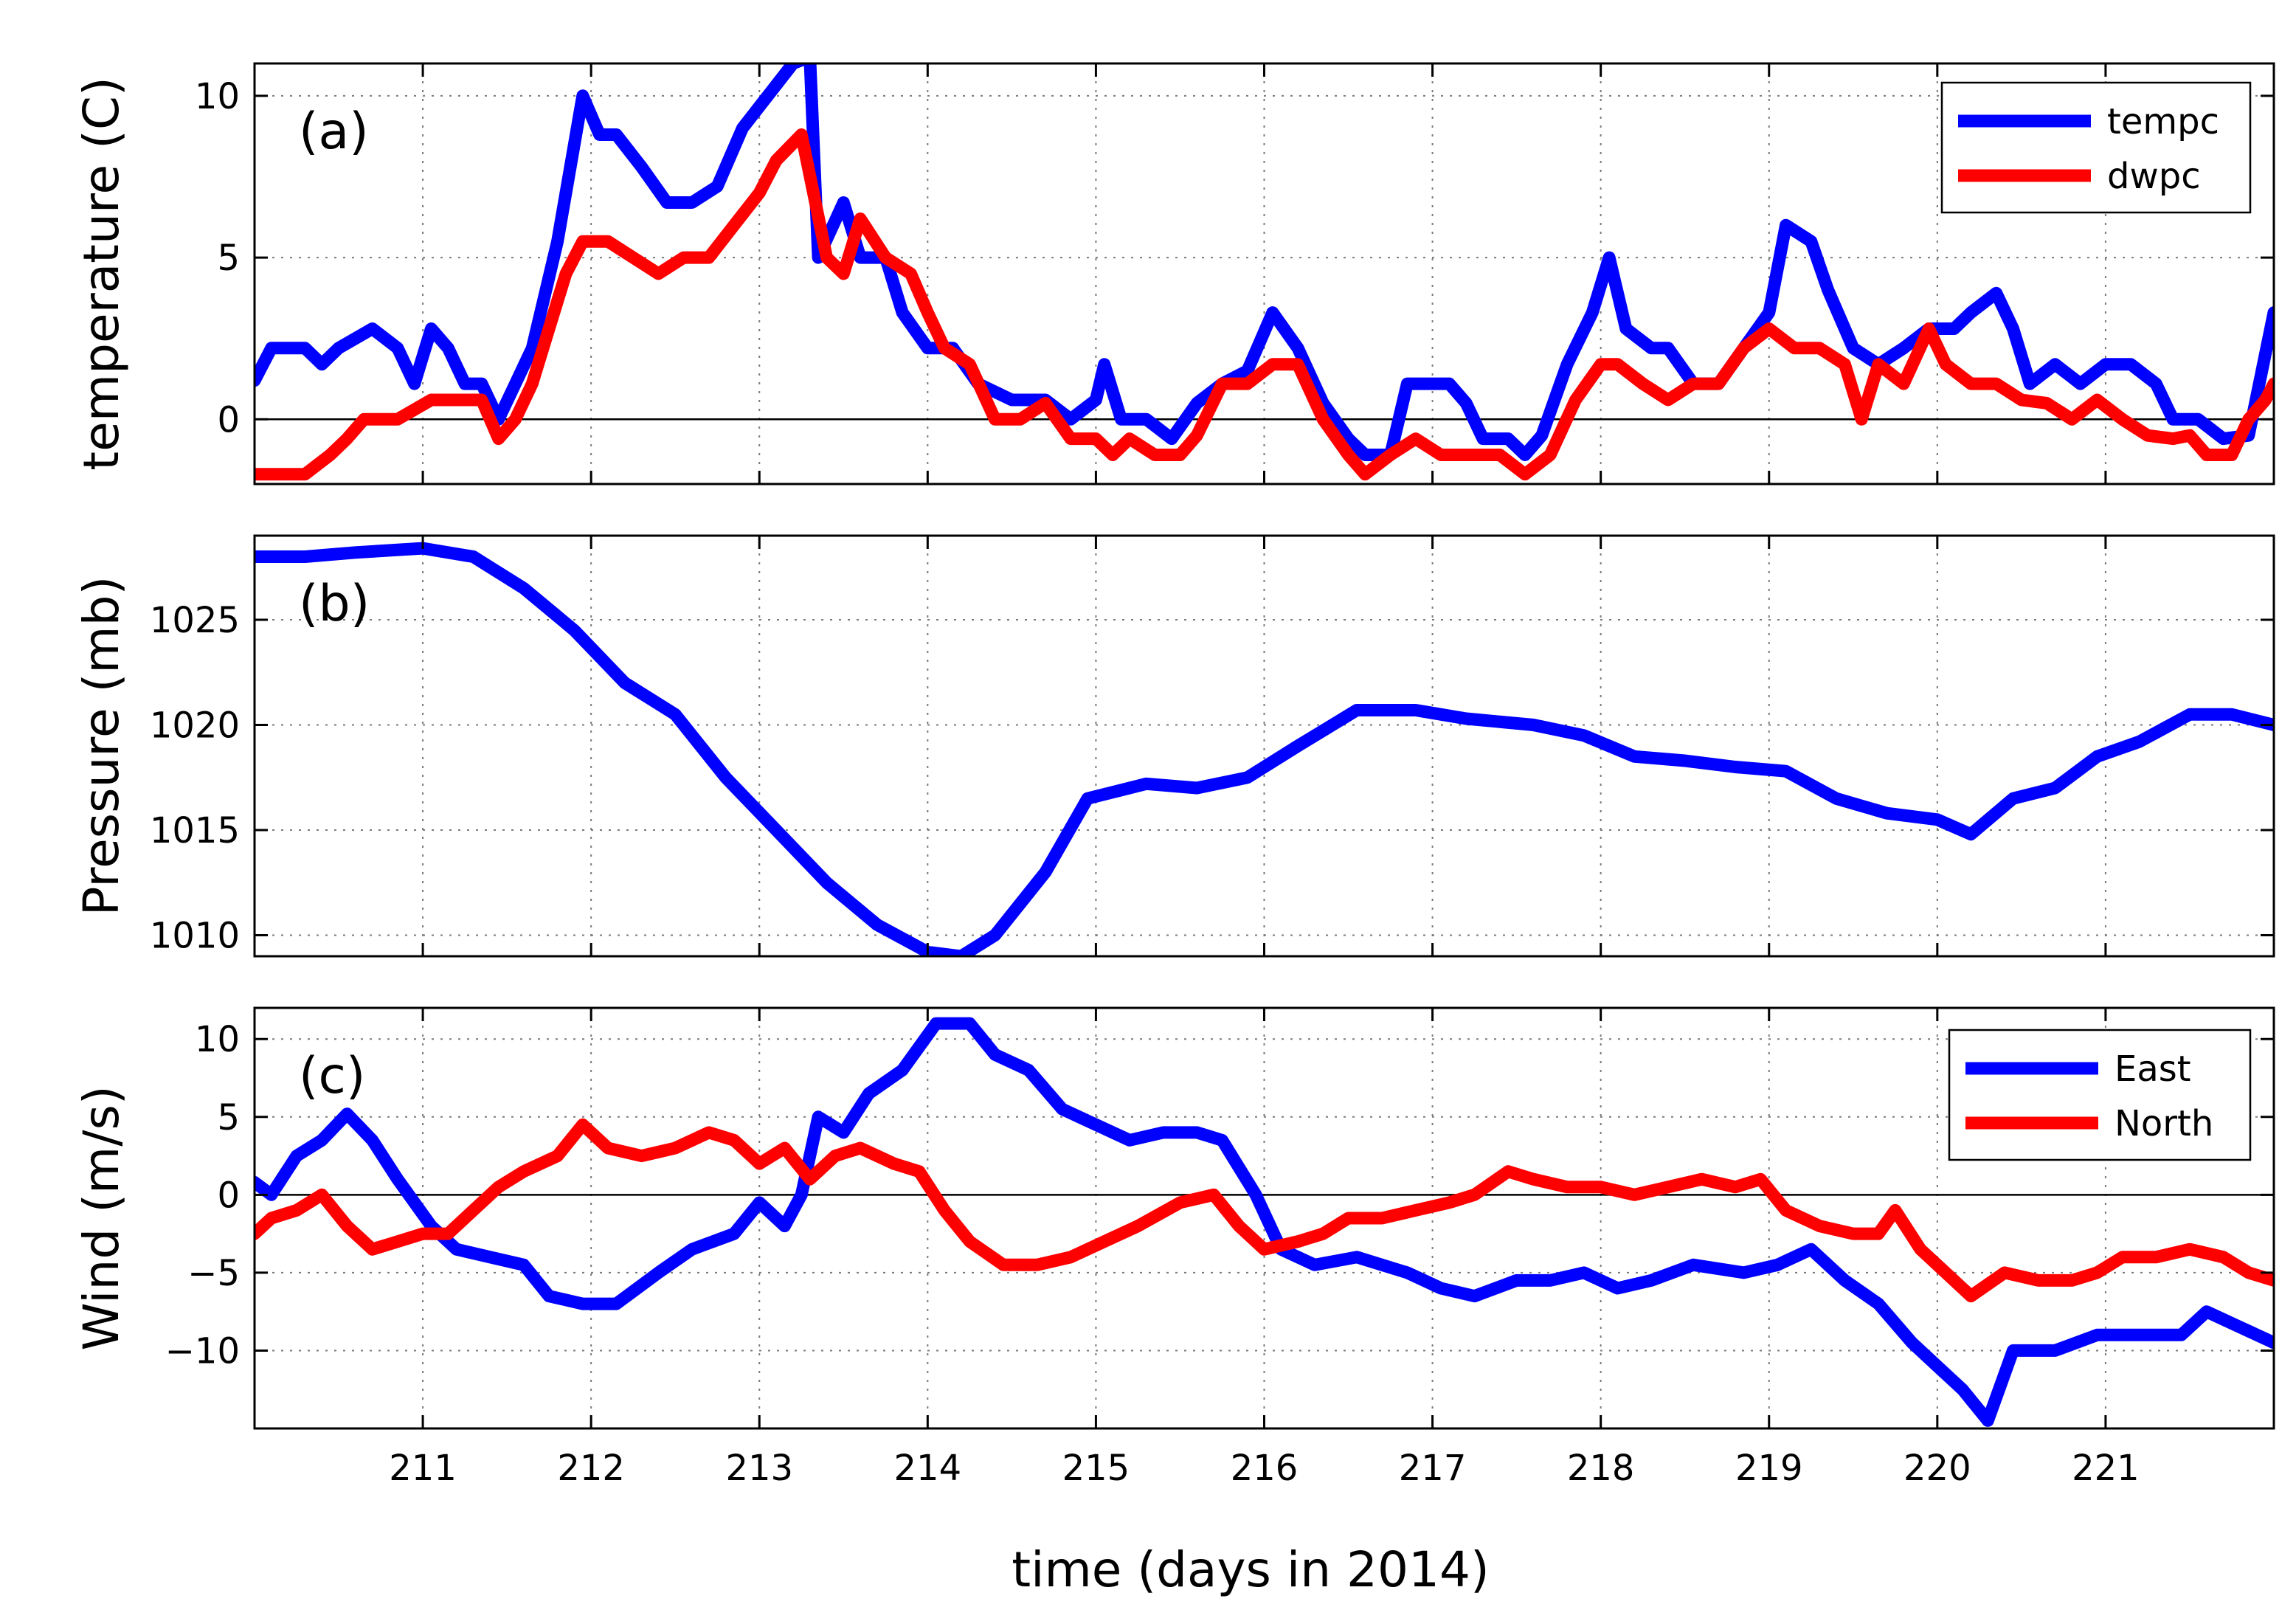  I want to click on y-tick-label: 1010, so click(195, 936).